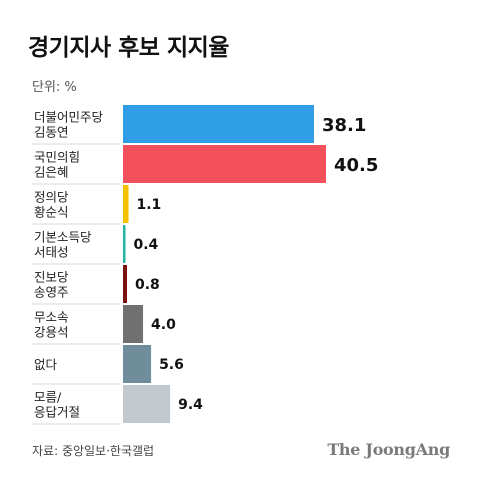 This screenshot has width=480, height=480. What do you see at coordinates (344, 125) in the screenshot?
I see `value-label: 38.1` at bounding box center [344, 125].